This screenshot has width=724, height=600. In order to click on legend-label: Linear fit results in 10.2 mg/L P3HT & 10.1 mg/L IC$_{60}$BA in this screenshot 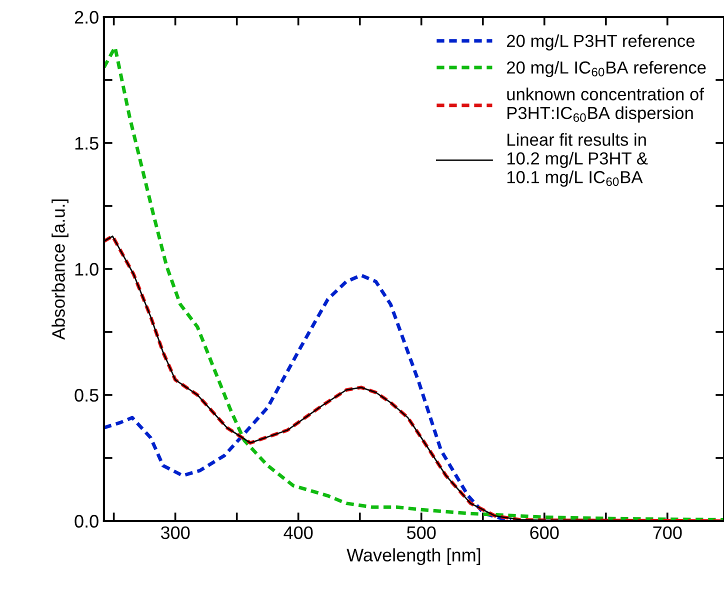, I will do `click(577, 160)`.